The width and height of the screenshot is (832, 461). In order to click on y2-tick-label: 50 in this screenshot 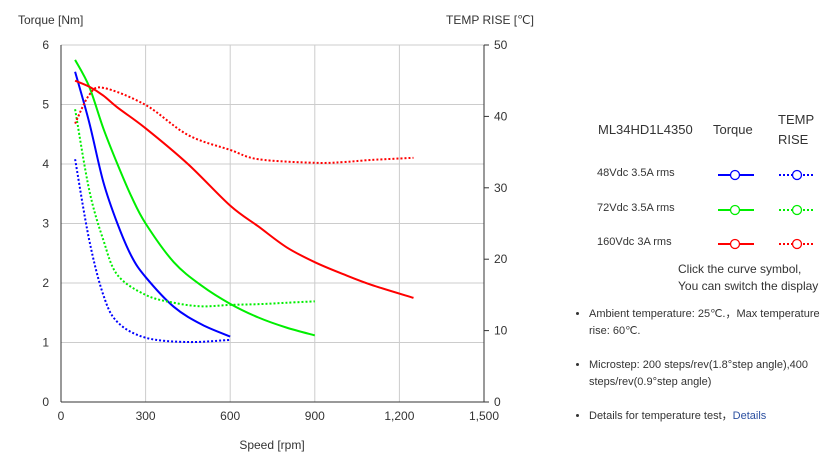, I will do `click(501, 45)`.